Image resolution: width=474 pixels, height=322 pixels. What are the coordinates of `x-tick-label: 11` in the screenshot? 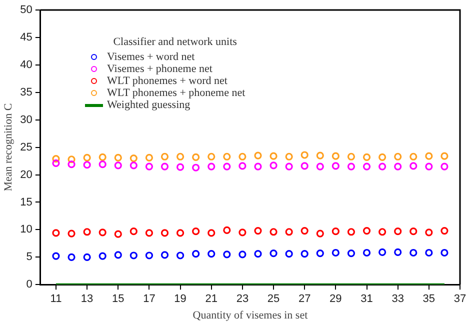 It's located at (56, 299).